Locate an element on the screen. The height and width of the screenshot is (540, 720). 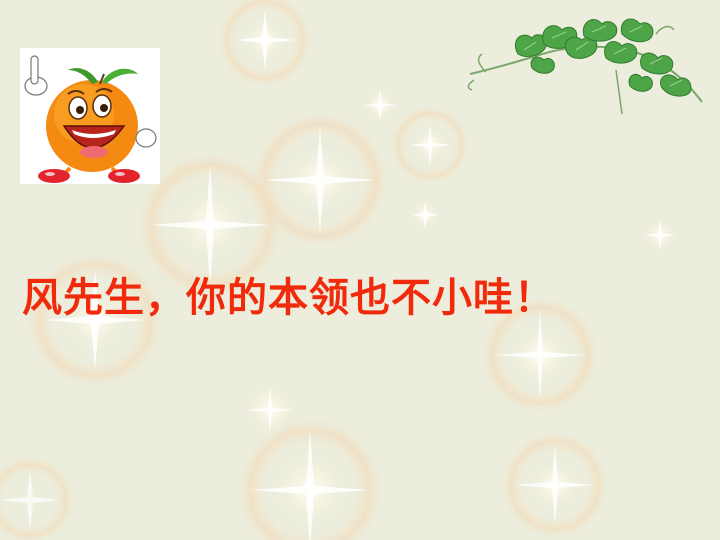
ivy-vine-image is located at coordinates (586, 68).